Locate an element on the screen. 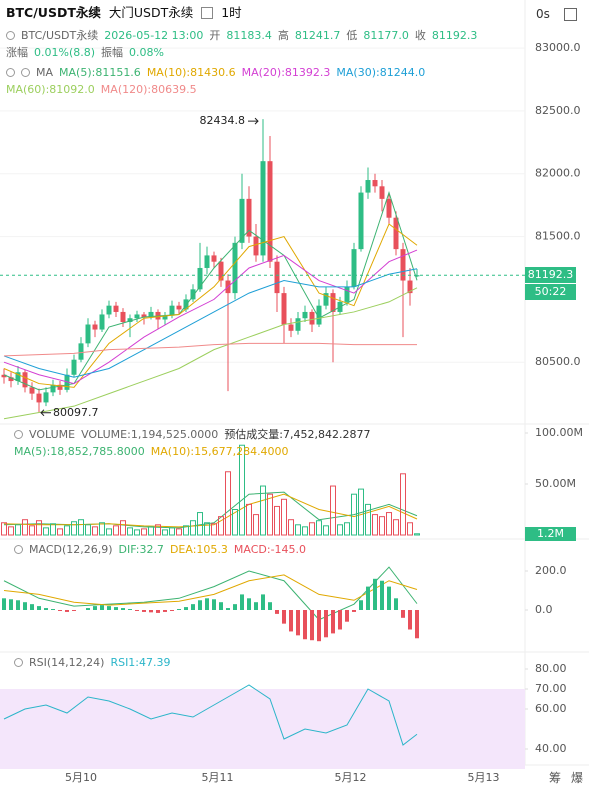 The width and height of the screenshot is (589, 797). alert-icon is located at coordinates (25, 72).